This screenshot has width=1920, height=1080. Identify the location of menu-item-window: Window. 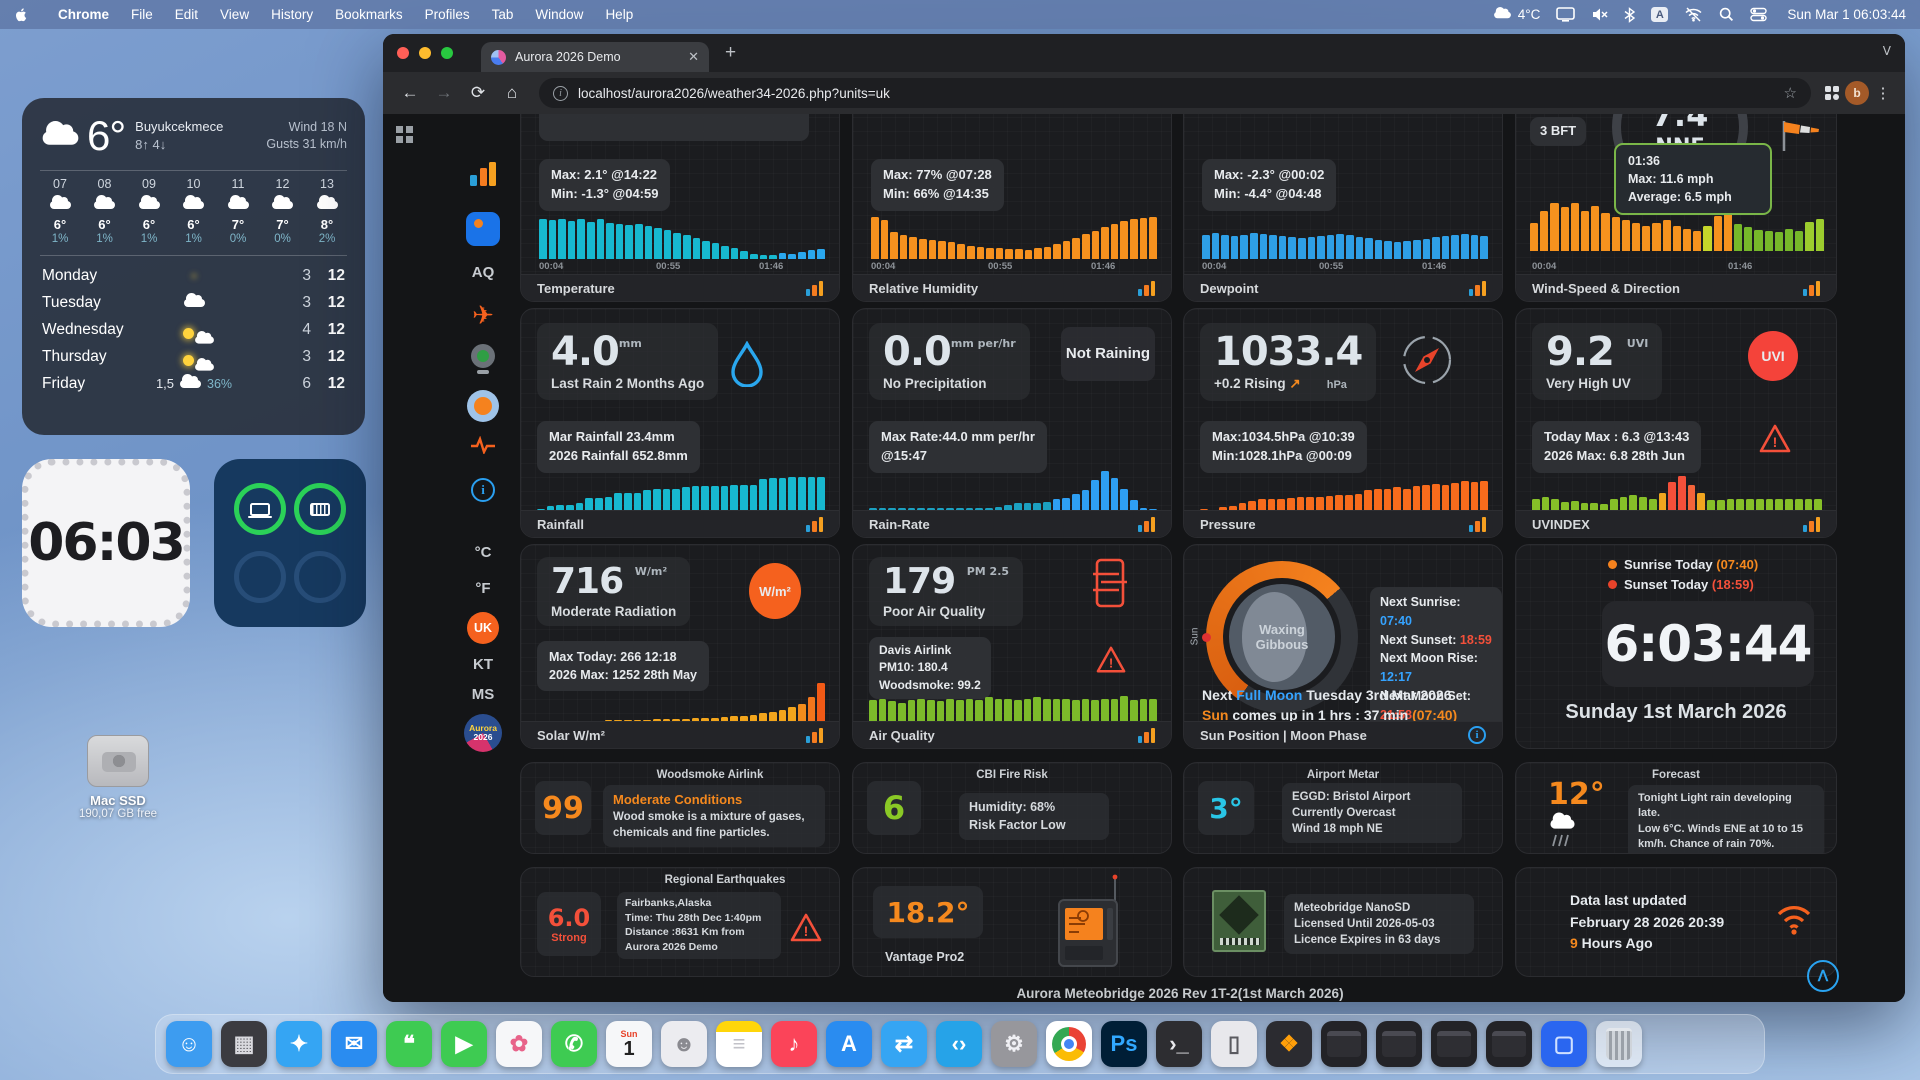
(559, 14).